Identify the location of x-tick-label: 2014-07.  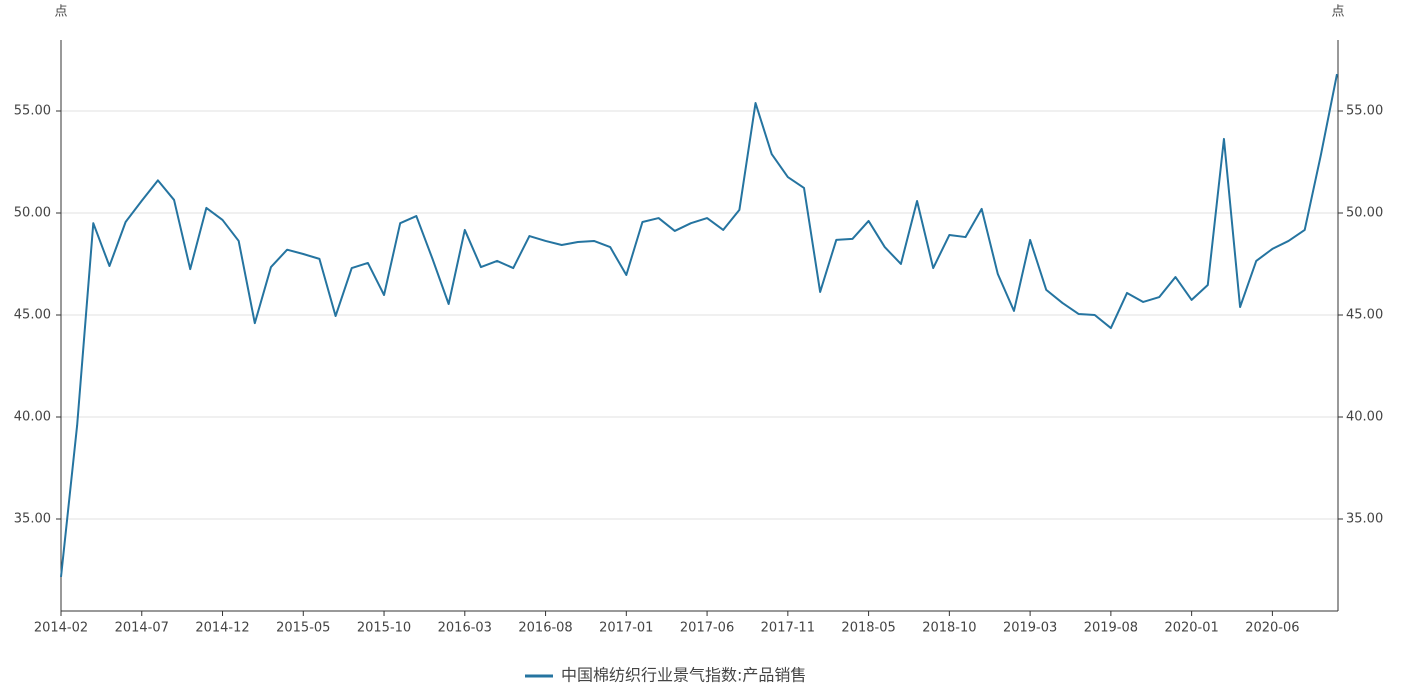
(142, 628).